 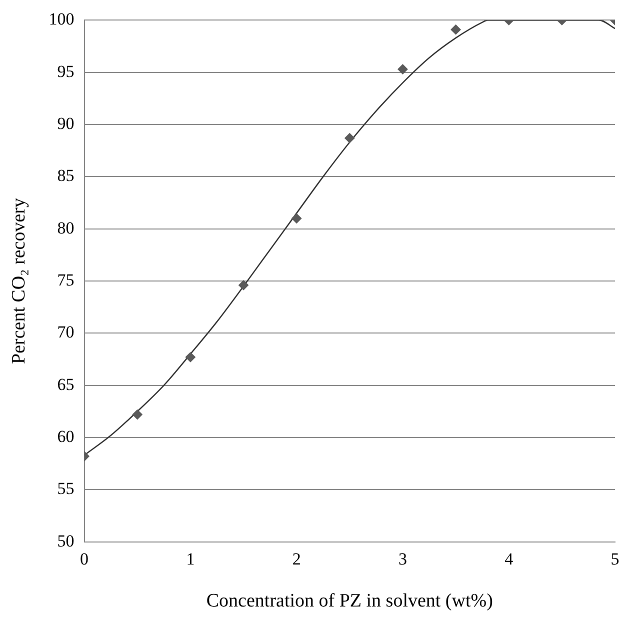 What do you see at coordinates (65, 71) in the screenshot?
I see `y-tick-label: 95` at bounding box center [65, 71].